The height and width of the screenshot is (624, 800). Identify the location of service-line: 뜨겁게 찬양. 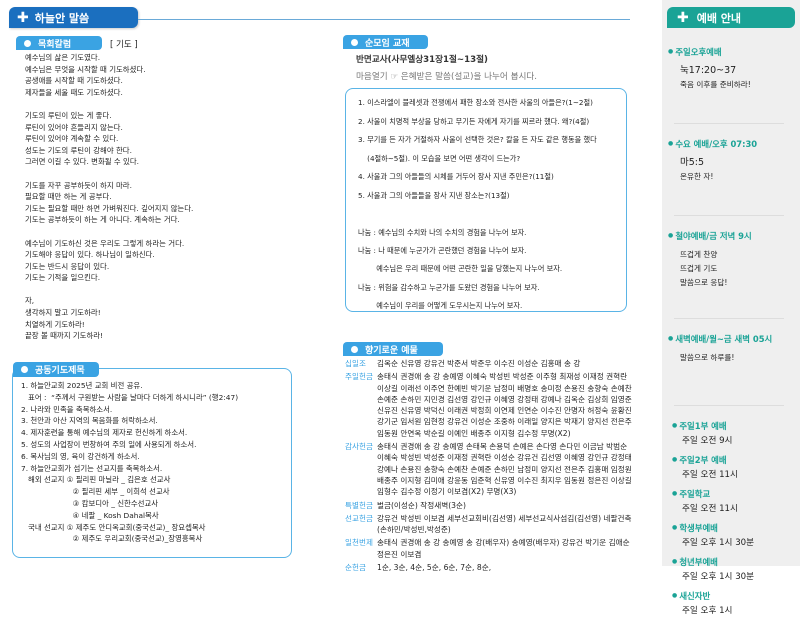
(699, 254).